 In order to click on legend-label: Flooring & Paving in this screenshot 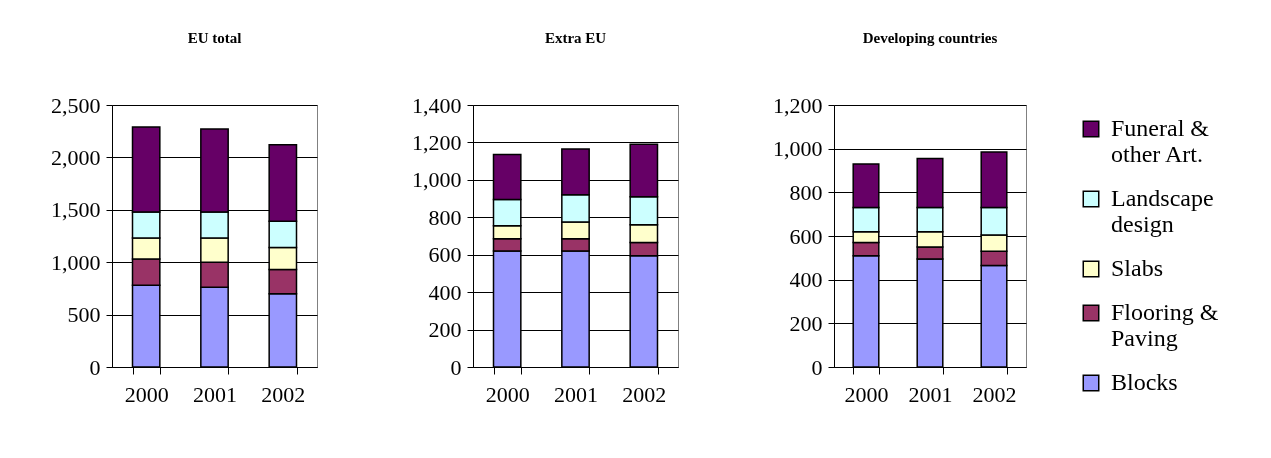, I will do `click(1165, 325)`.